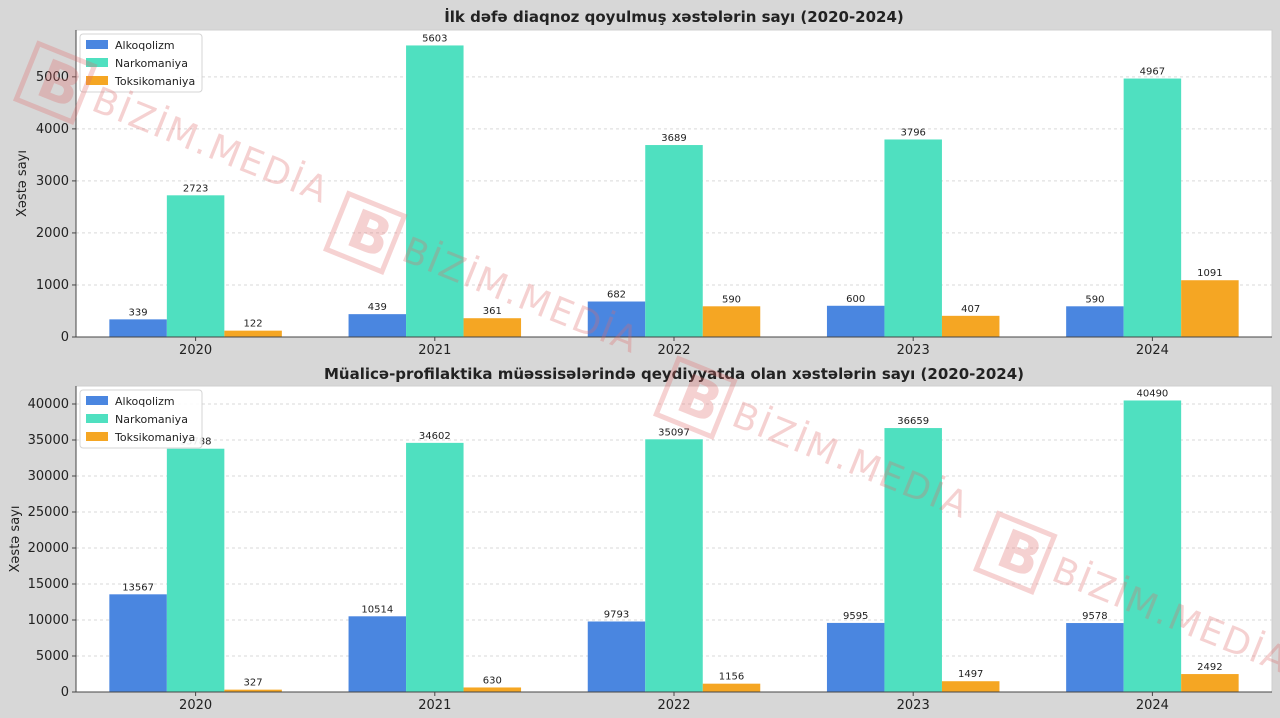  I want to click on data-label-narkomaniya-2024: 4967, so click(1152, 72).